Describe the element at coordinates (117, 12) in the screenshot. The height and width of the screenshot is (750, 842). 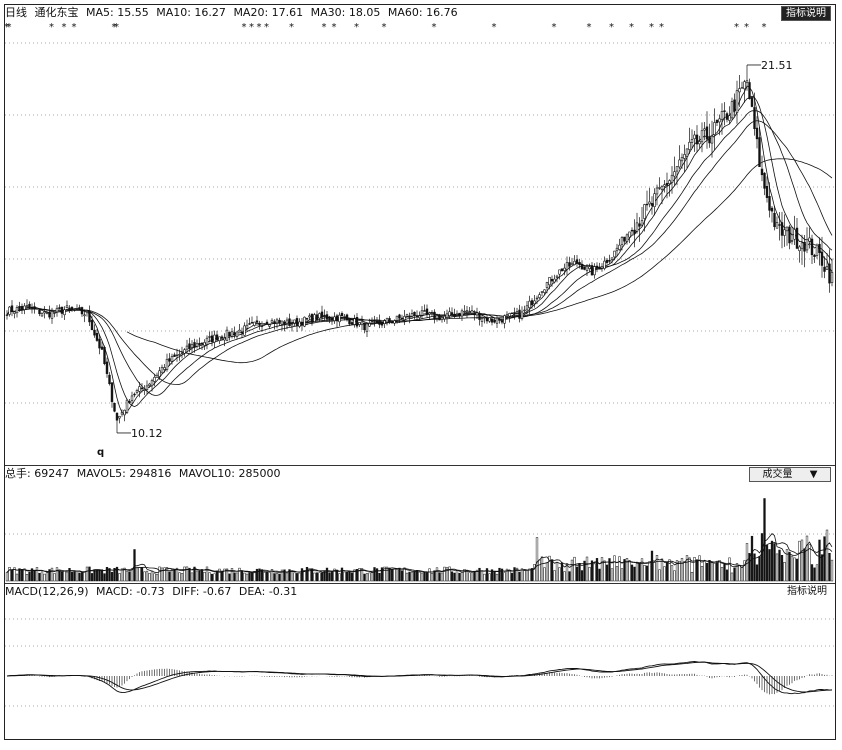
I see `ma5-label: MA5: 15.55` at that location.